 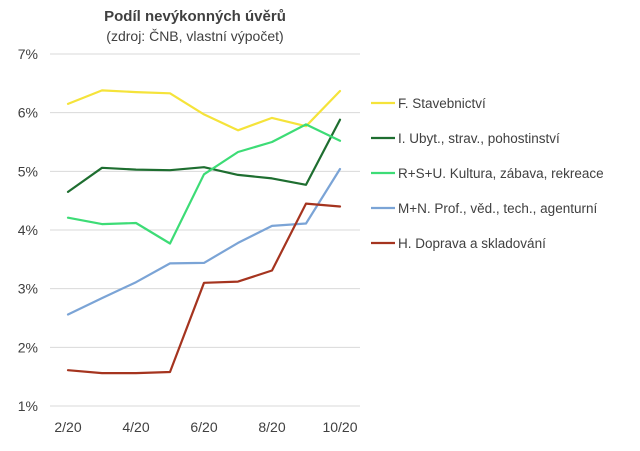 I want to click on legend-item: H. Doprava a skladování, so click(x=458, y=243).